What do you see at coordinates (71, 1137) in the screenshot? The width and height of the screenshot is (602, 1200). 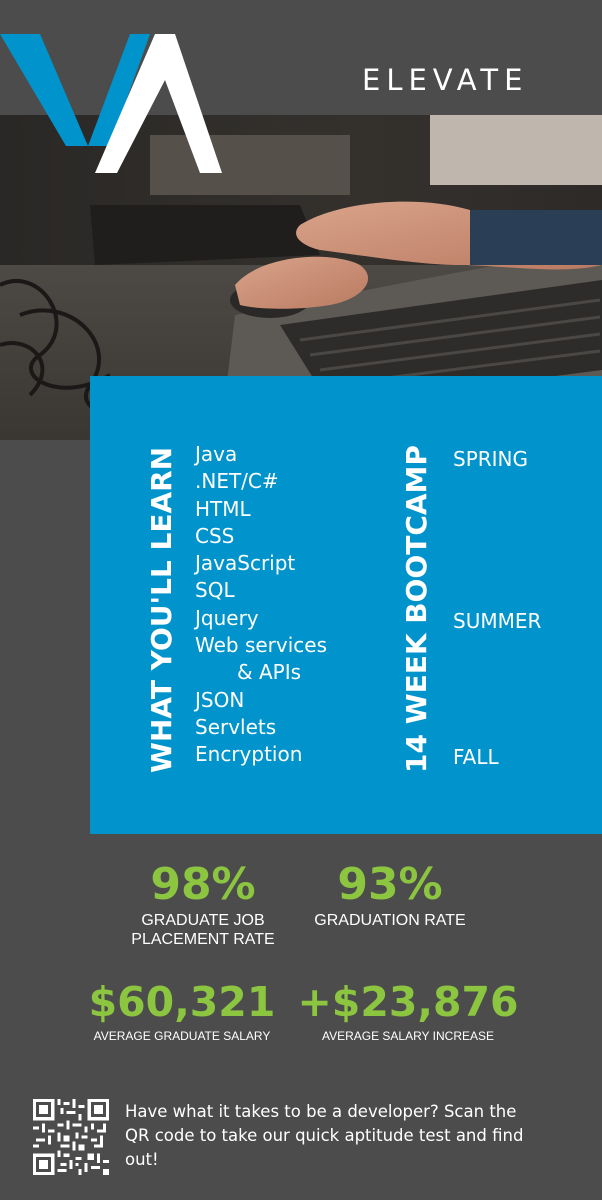 I see `qr-code-icon` at bounding box center [71, 1137].